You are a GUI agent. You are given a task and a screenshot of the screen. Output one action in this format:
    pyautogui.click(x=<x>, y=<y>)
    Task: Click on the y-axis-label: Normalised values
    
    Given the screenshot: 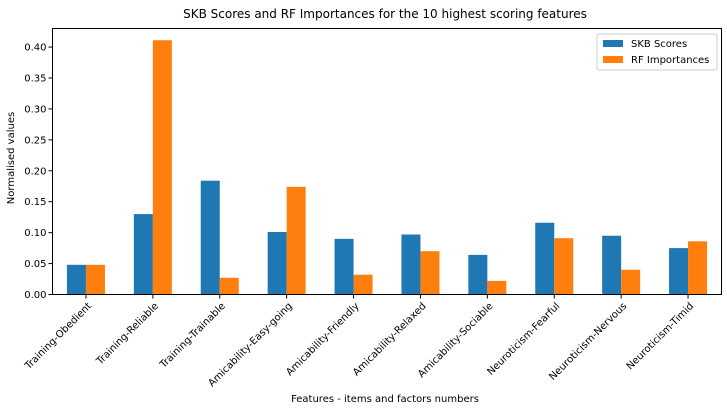 What is the action you would take?
    pyautogui.click(x=11, y=158)
    